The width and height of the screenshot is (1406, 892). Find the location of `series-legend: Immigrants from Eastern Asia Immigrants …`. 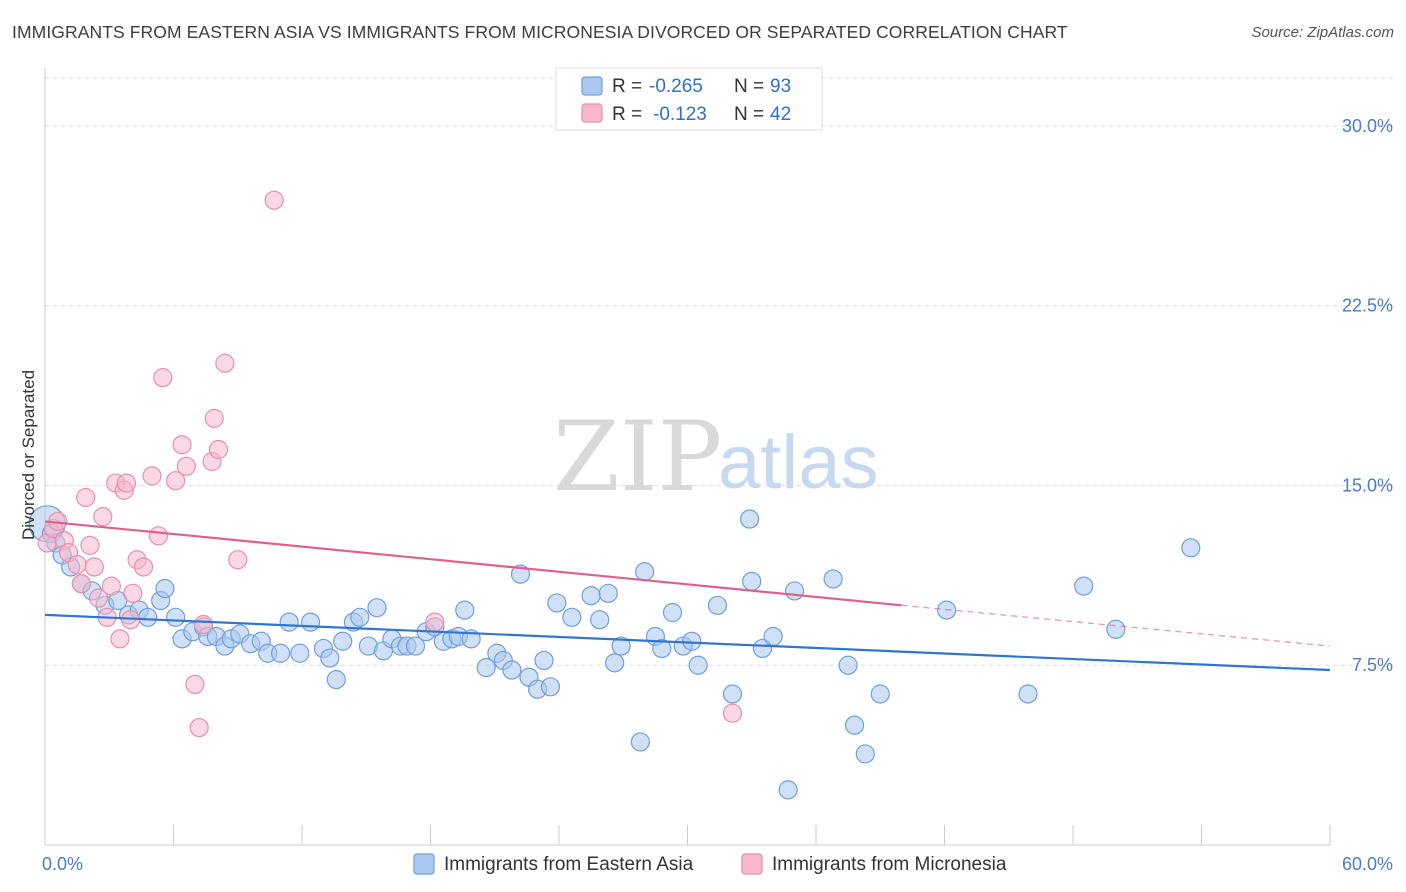

series-legend: Immigrants from Eastern Asia Immigrants … is located at coordinates (710, 864).